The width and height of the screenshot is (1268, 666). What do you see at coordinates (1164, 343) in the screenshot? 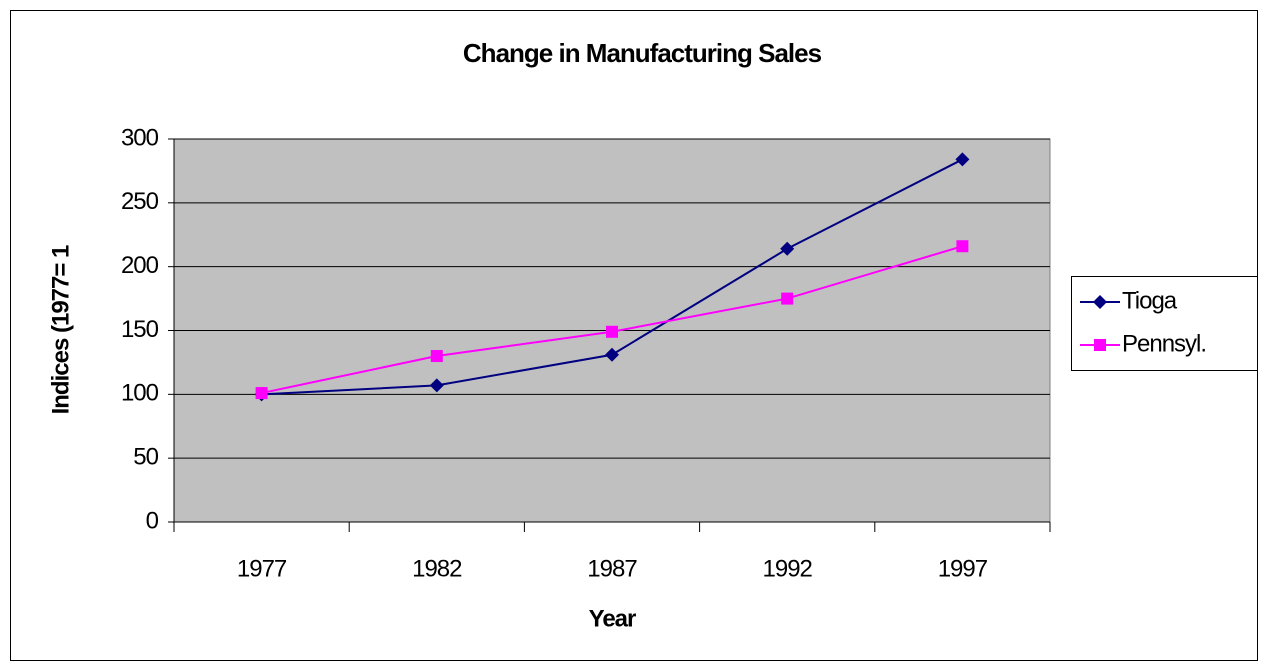
I see `legend-label: Pennsyl.` at bounding box center [1164, 343].